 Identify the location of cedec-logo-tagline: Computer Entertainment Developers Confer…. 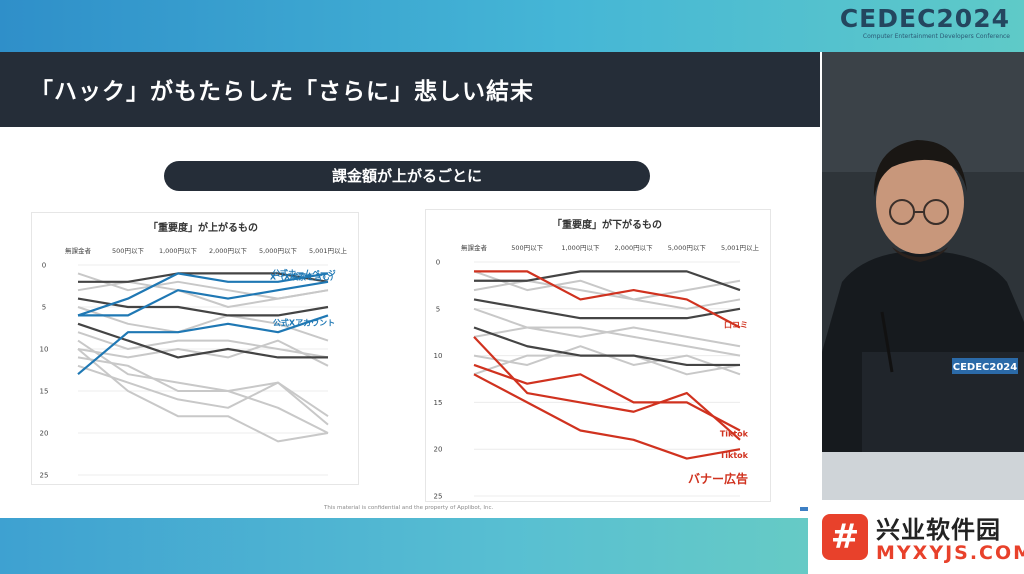
(936, 36).